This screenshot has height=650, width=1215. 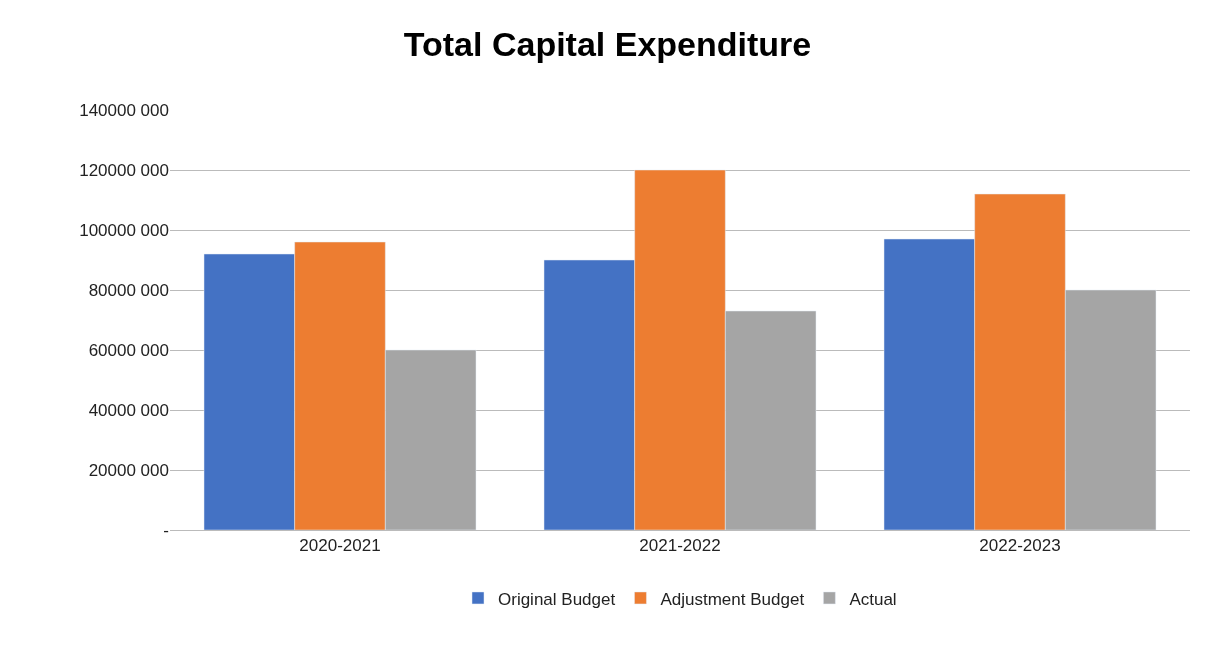 What do you see at coordinates (873, 599) in the screenshot?
I see `legend-label: Actual` at bounding box center [873, 599].